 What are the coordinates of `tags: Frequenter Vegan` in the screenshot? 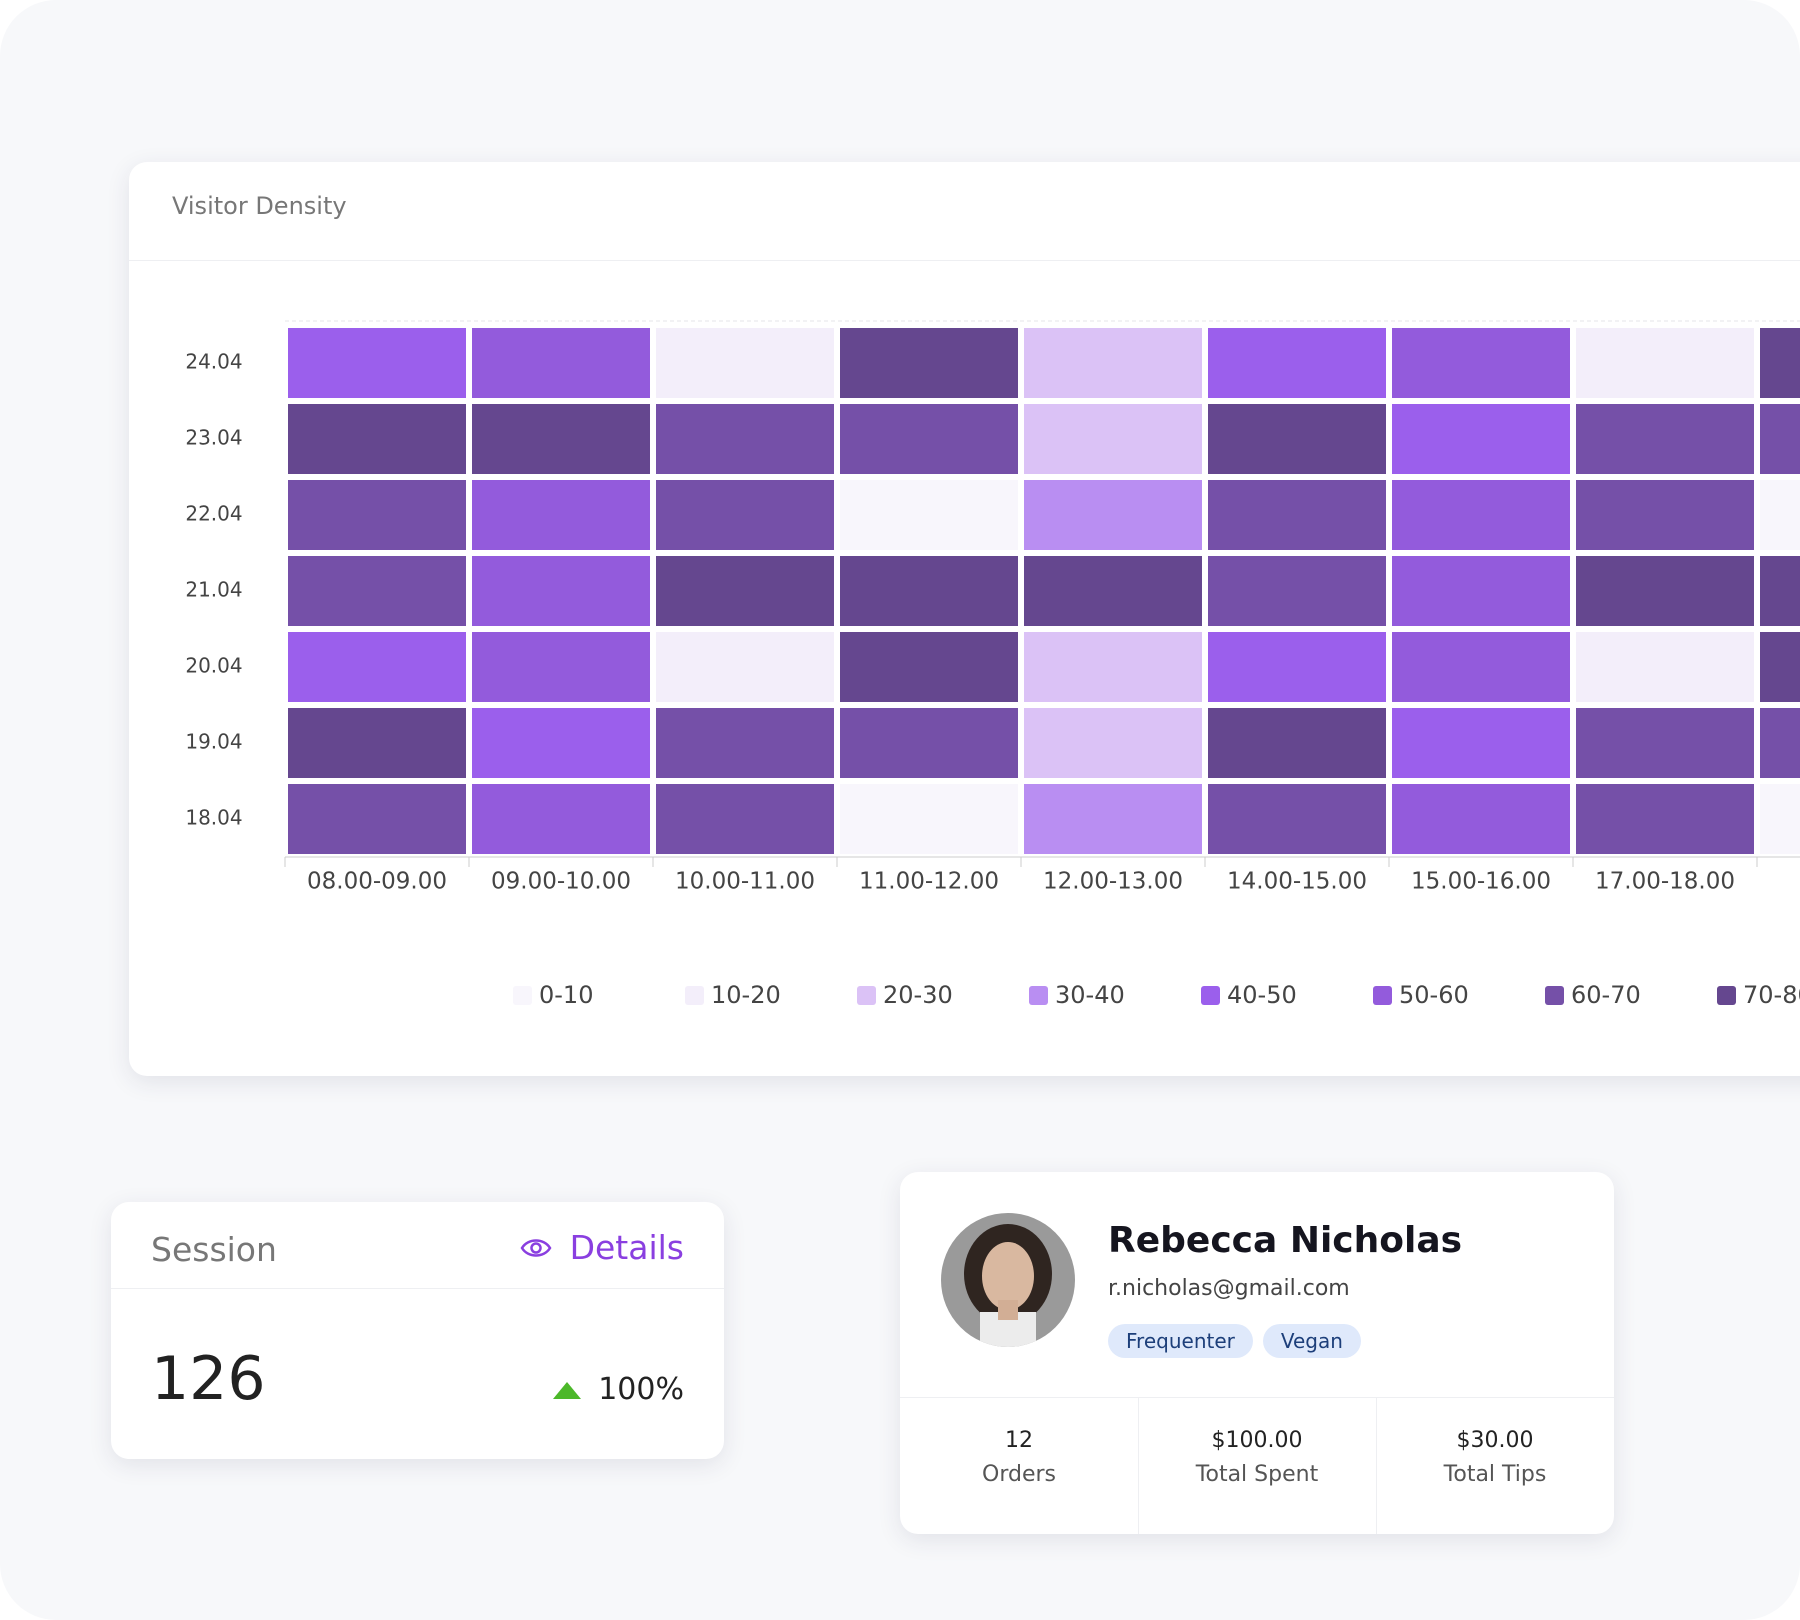 It's located at (1239, 1341).